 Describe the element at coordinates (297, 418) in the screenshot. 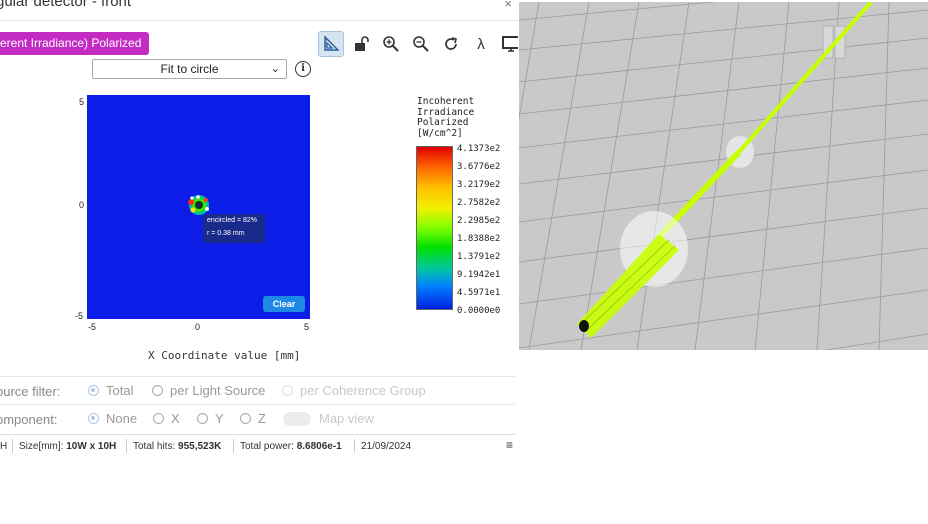

I see `toggle-switch` at that location.